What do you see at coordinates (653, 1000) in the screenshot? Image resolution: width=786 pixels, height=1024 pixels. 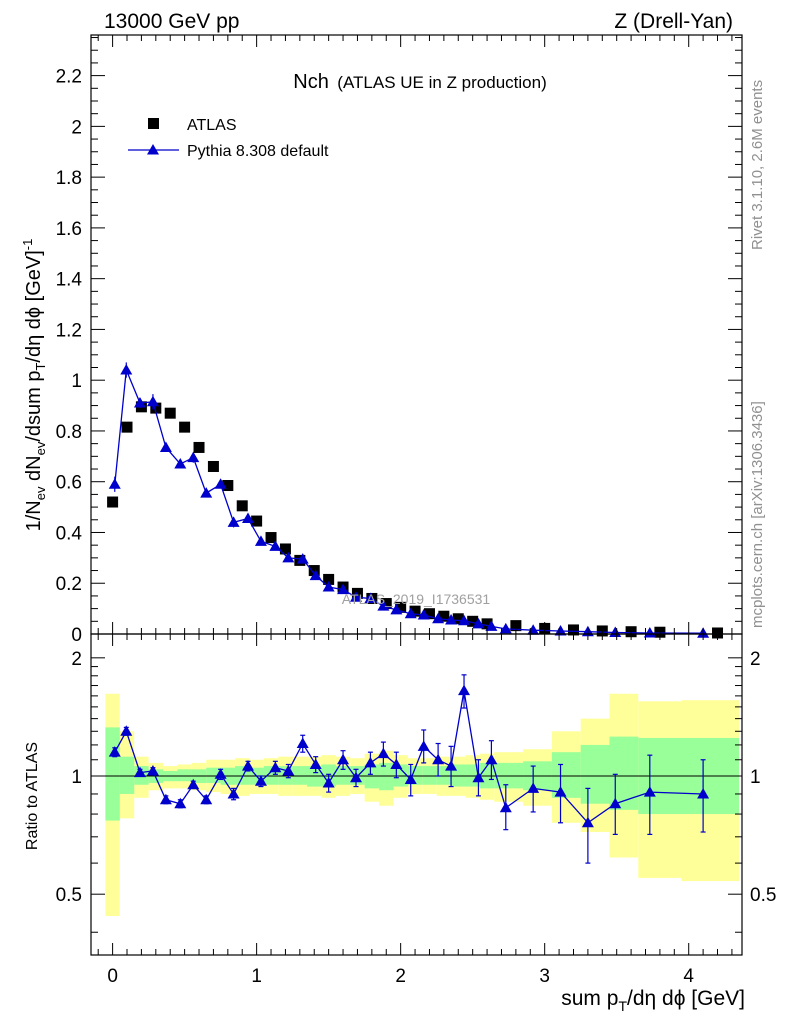 I see `x-axis-label: sum pT/dη dϕ [GeV]` at bounding box center [653, 1000].